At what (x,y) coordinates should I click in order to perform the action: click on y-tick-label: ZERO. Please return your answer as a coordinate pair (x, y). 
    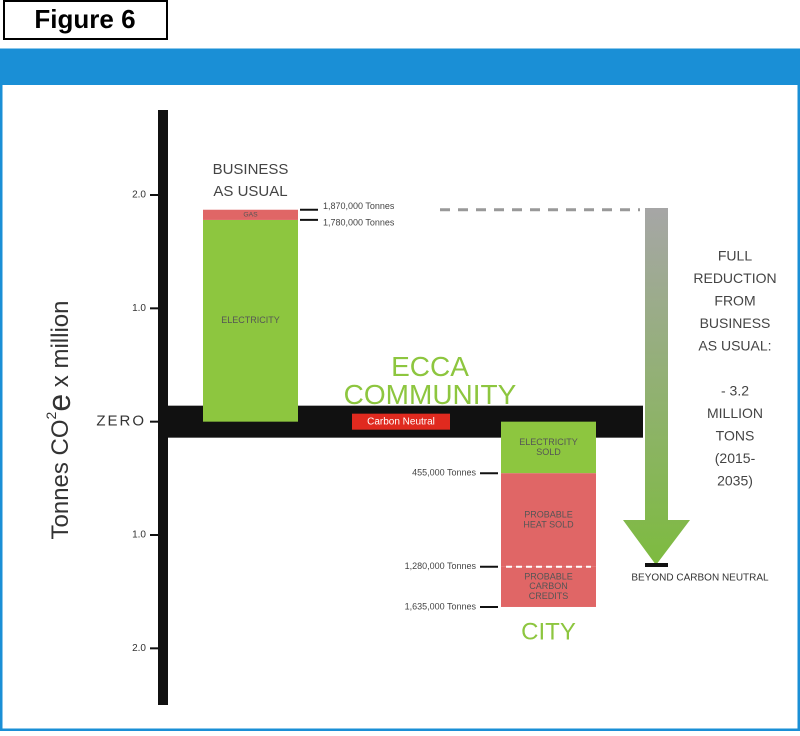
    Looking at the image, I should click on (121, 421).